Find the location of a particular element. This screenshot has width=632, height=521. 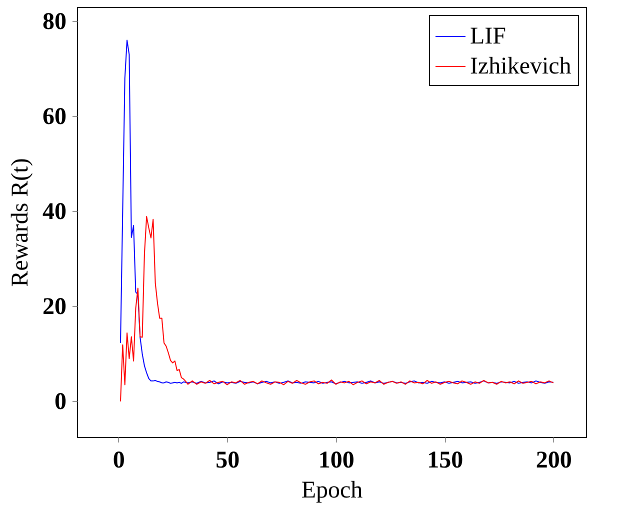

x-tick-label: 50 is located at coordinates (228, 461).